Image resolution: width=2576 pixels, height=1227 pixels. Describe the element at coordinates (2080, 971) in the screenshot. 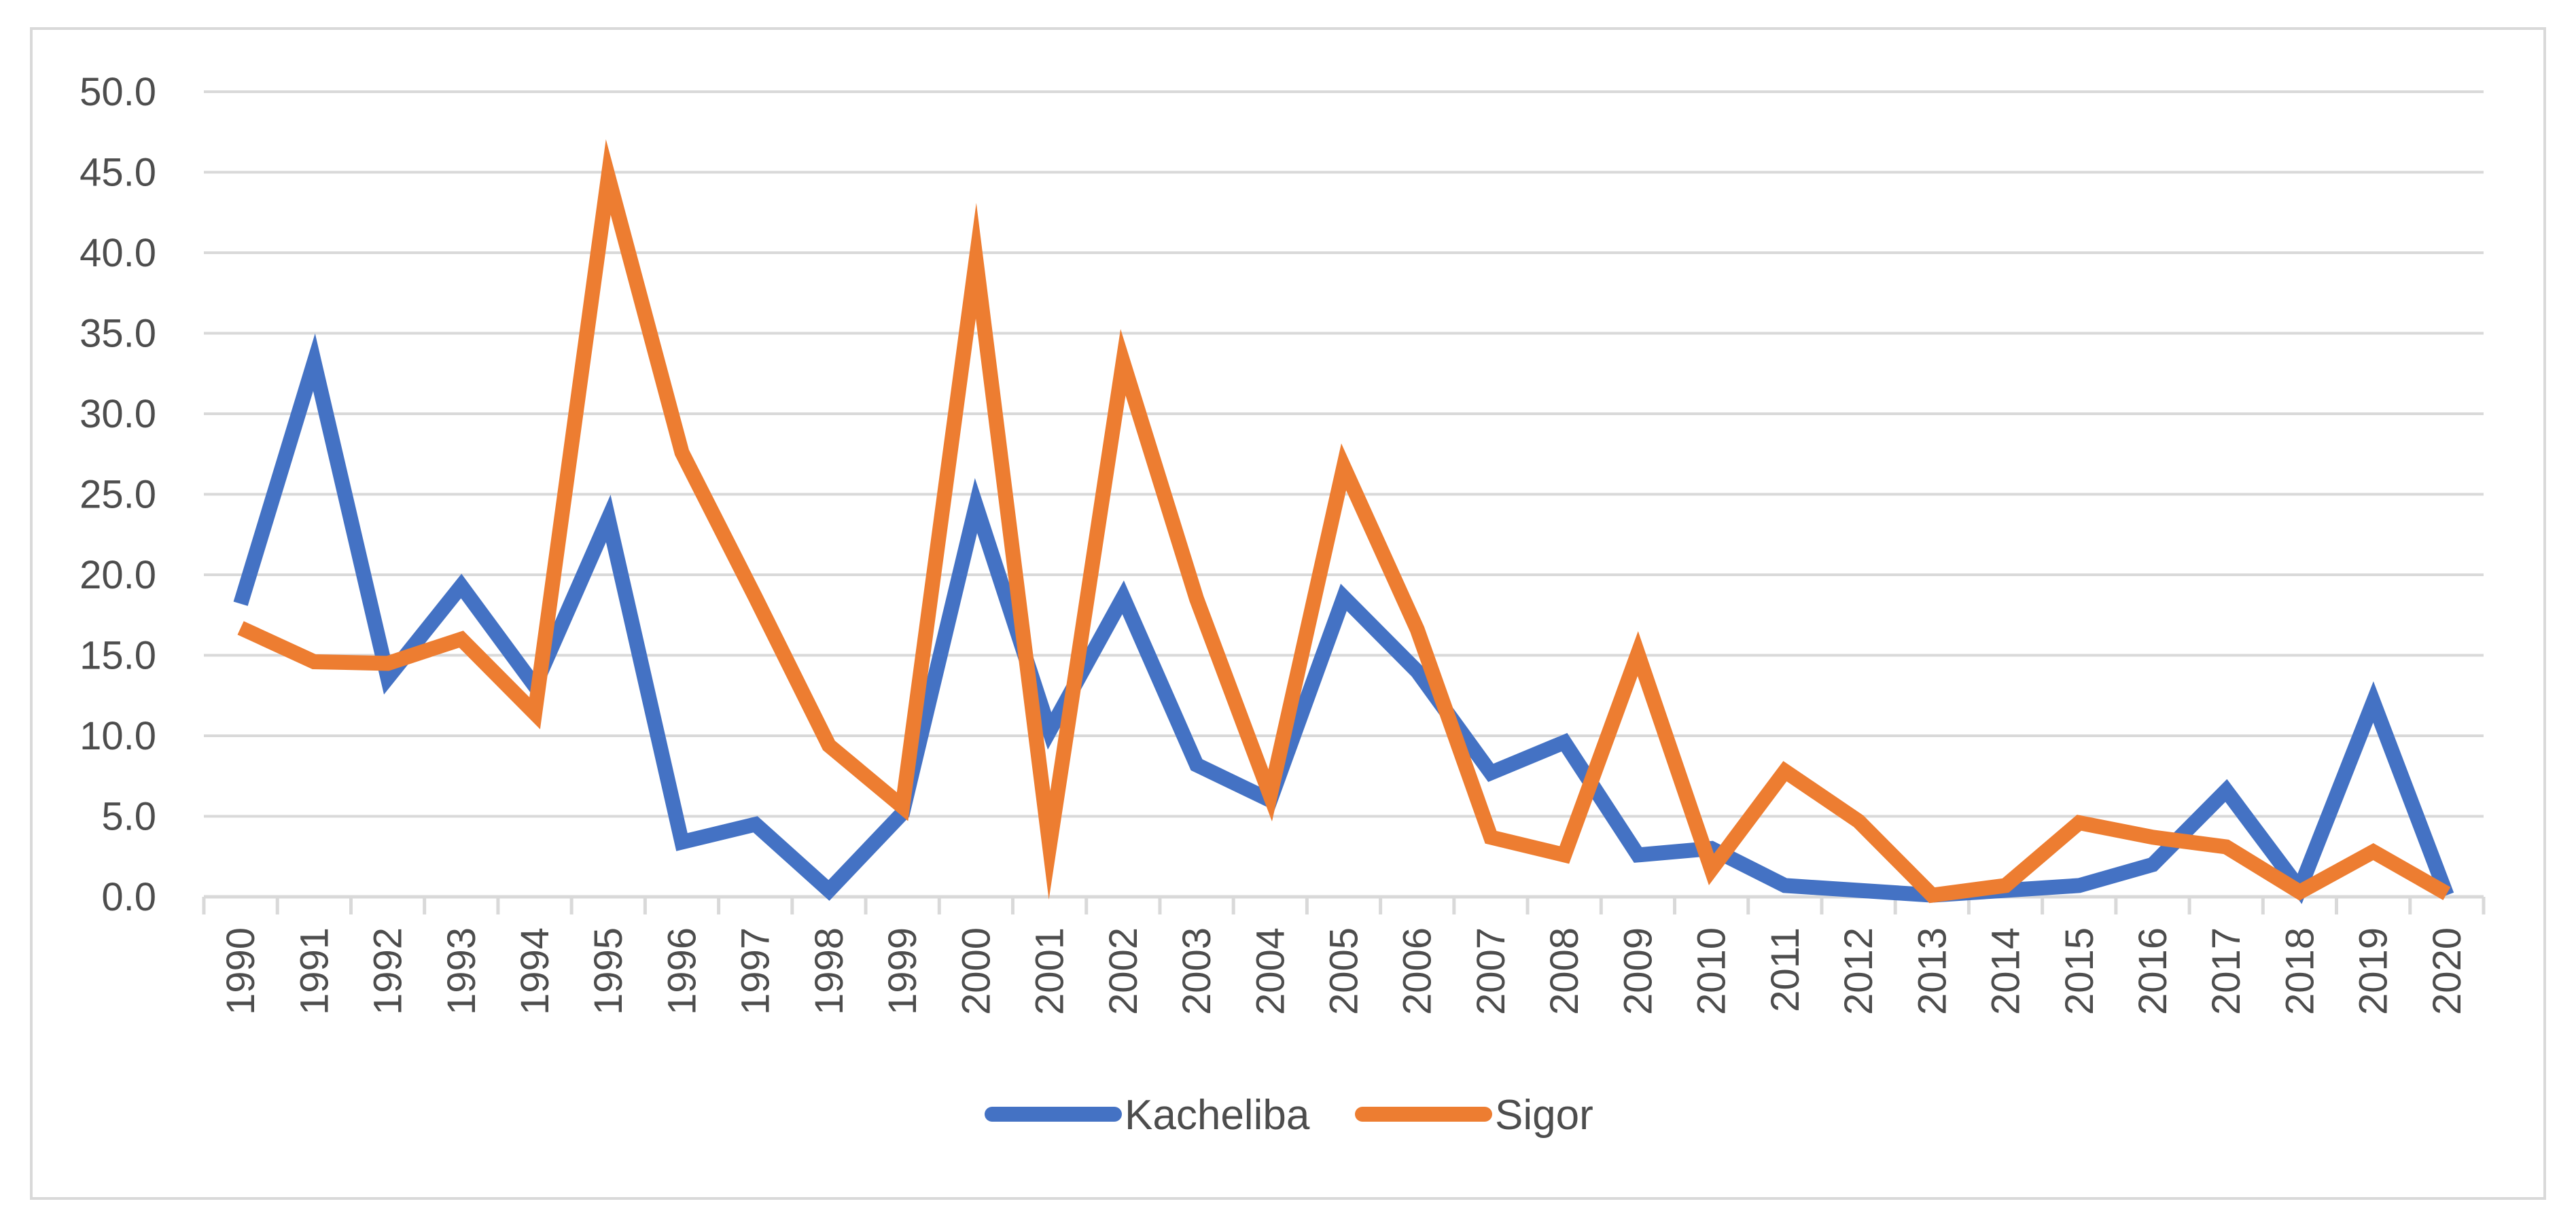

I see `x-tick-label: 2015` at that location.